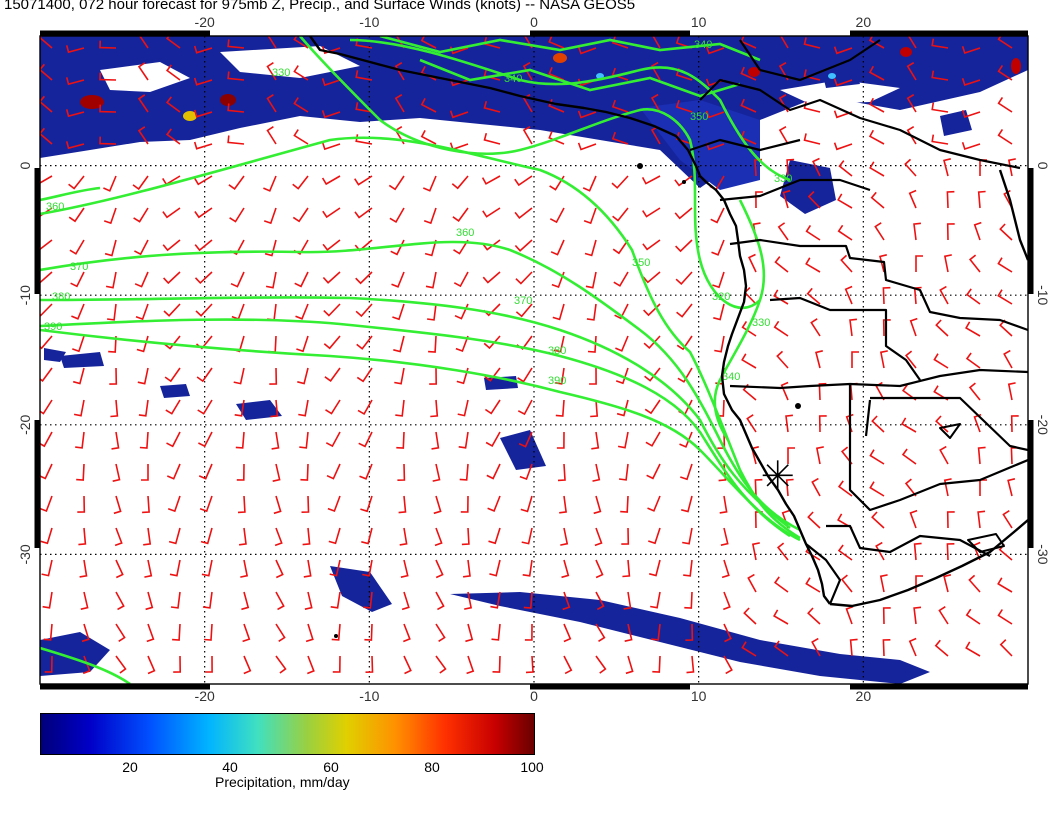  I want to click on island, so click(336, 636).